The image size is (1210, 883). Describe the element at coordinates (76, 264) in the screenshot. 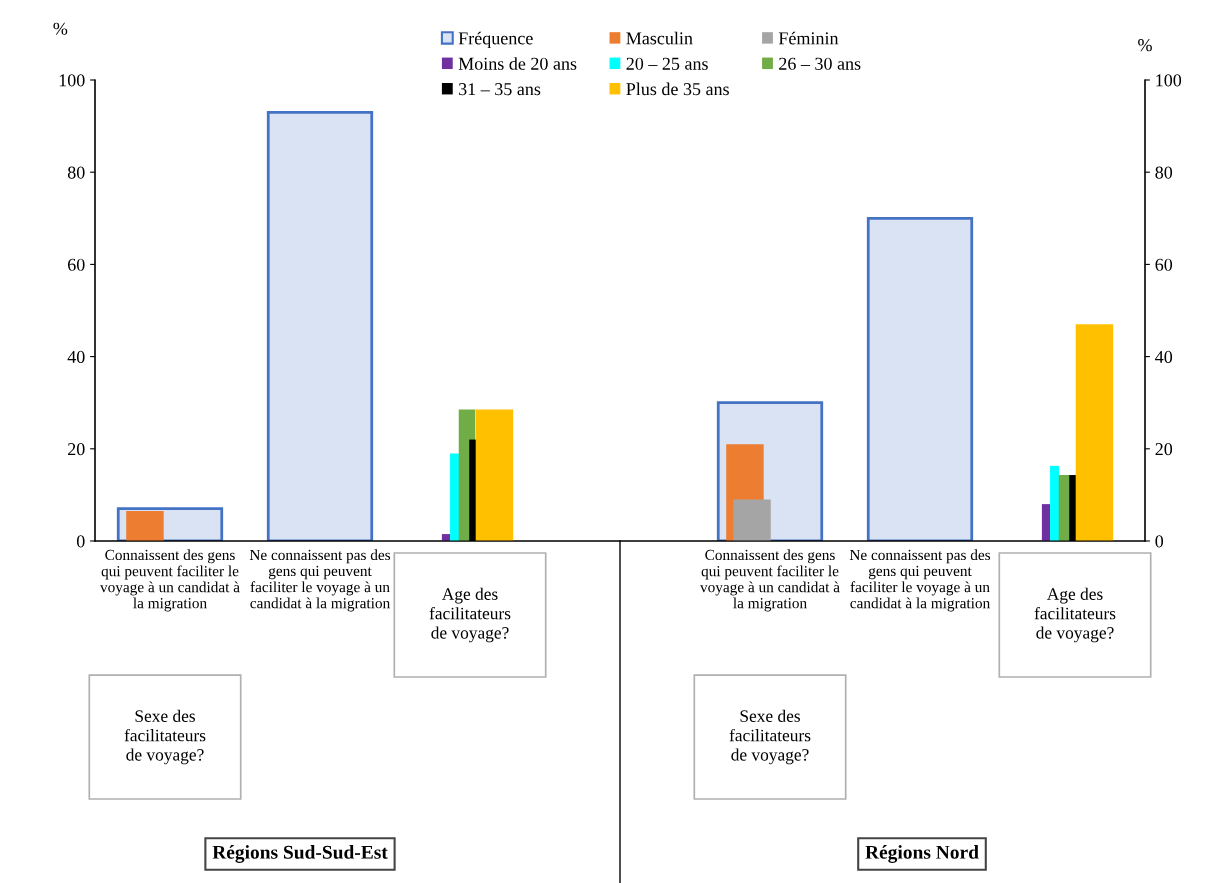

I see `y-tick-label: 60` at that location.